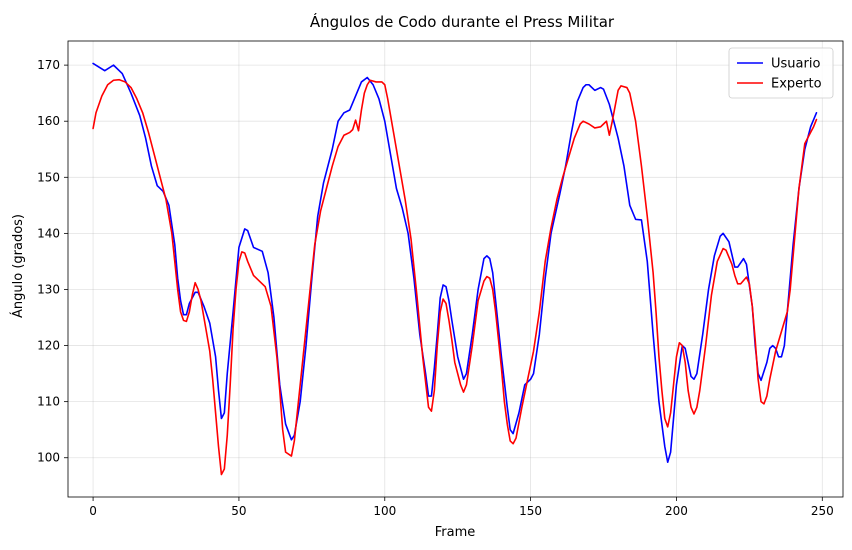 The width and height of the screenshot is (852, 550). Describe the element at coordinates (530, 511) in the screenshot. I see `x-tick-label: 150` at that location.